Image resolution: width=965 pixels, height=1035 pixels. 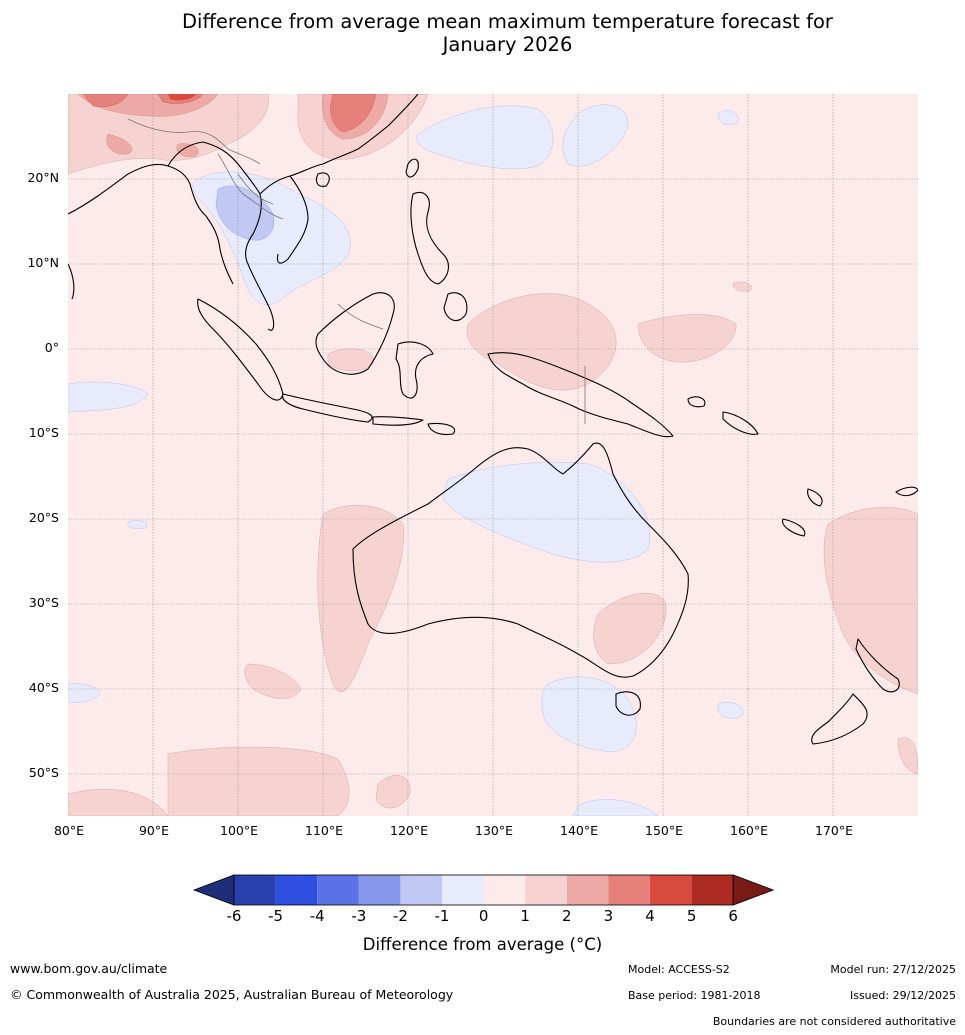 I want to click on colorbar-tick-label: 1, so click(x=525, y=916).